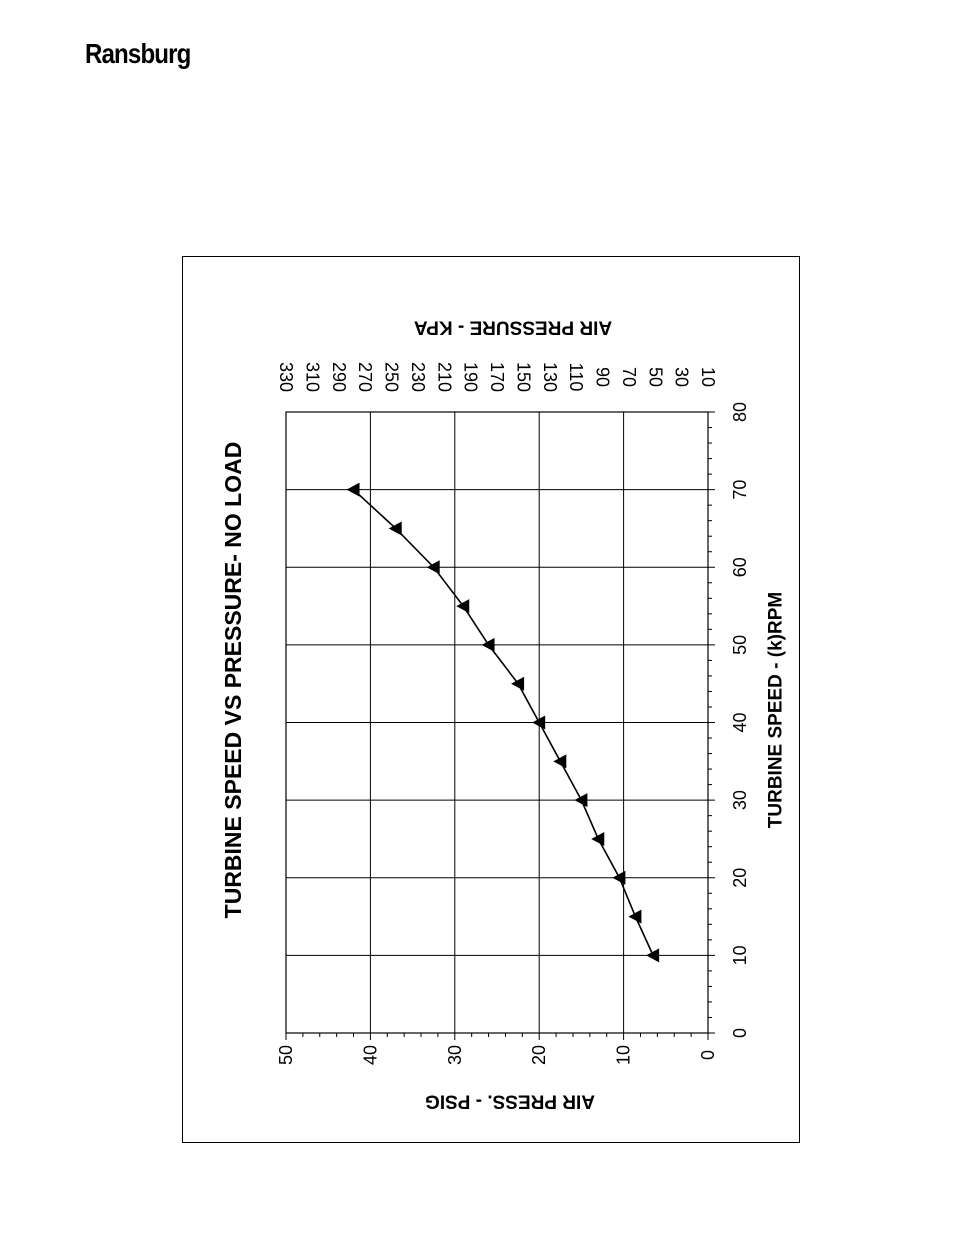 The width and height of the screenshot is (954, 1235). What do you see at coordinates (339, 377) in the screenshot?
I see `y2-tick-label: 290` at bounding box center [339, 377].